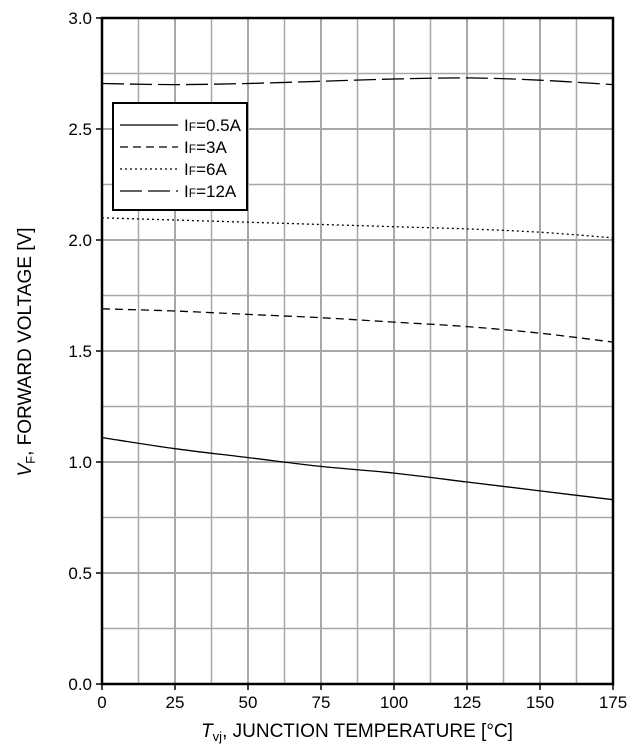 The height and width of the screenshot is (745, 638). I want to click on x-axis-symbol-sub: vj, so click(218, 736).